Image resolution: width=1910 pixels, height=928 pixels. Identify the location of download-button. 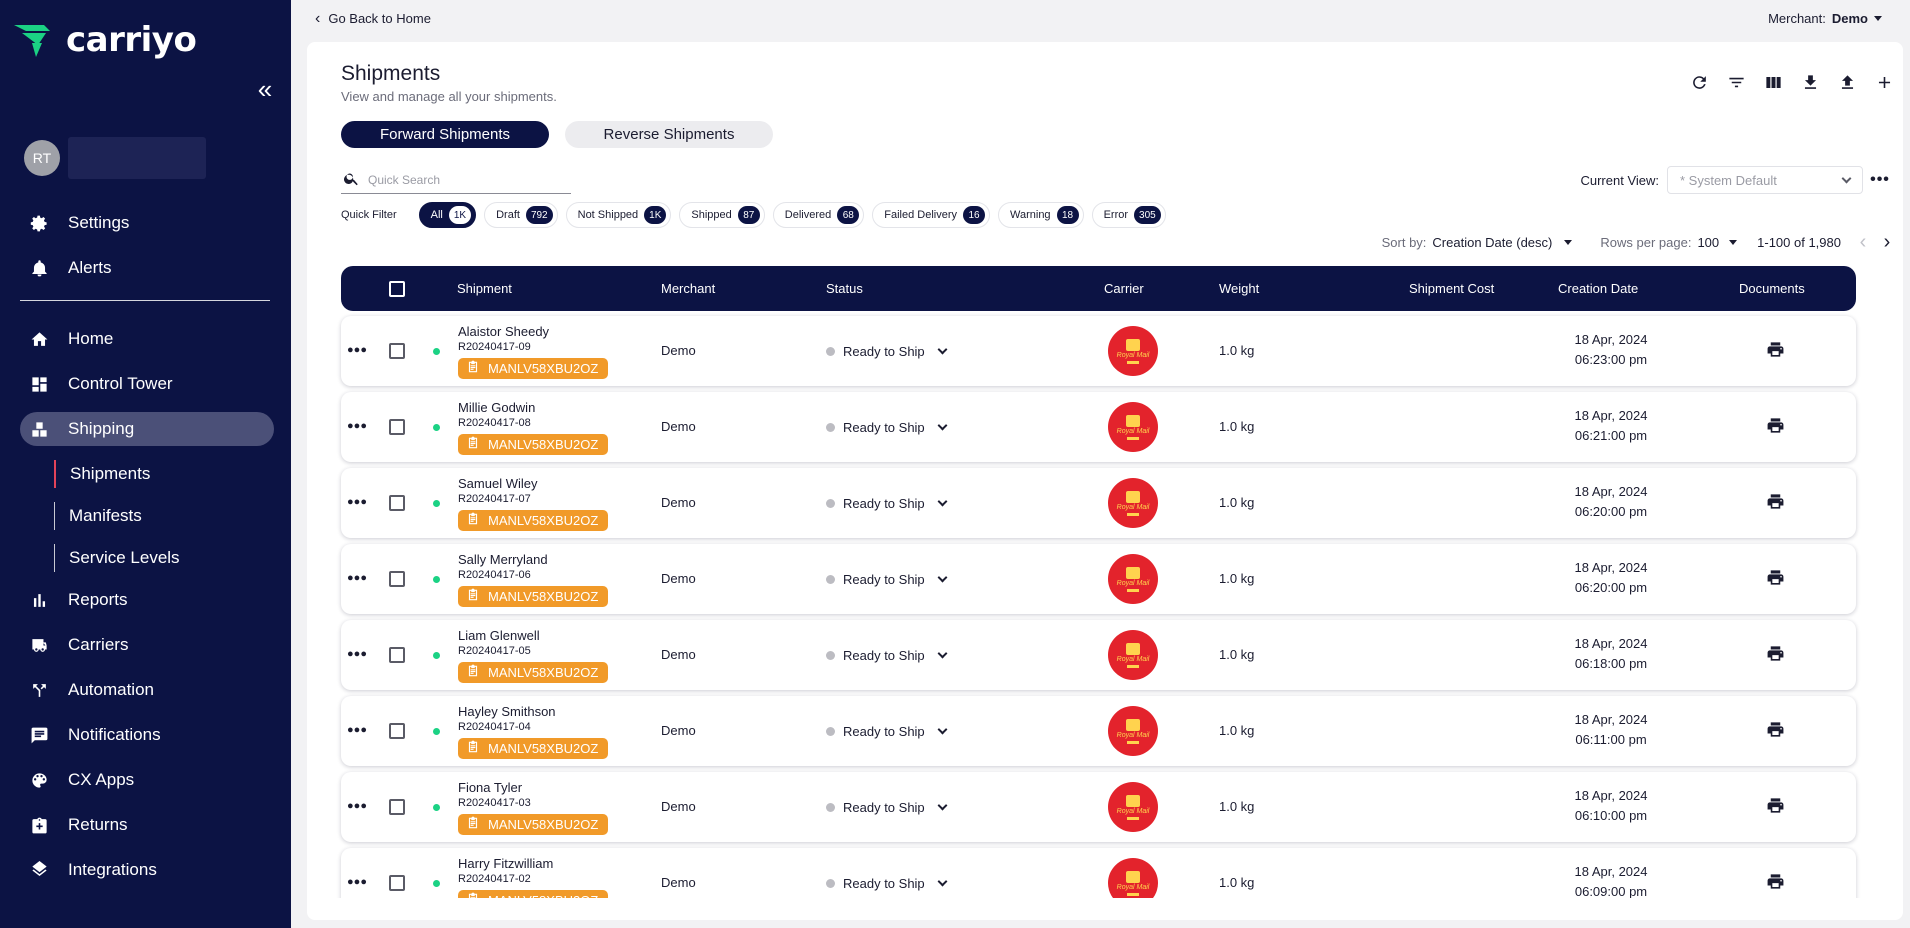
(1810, 84).